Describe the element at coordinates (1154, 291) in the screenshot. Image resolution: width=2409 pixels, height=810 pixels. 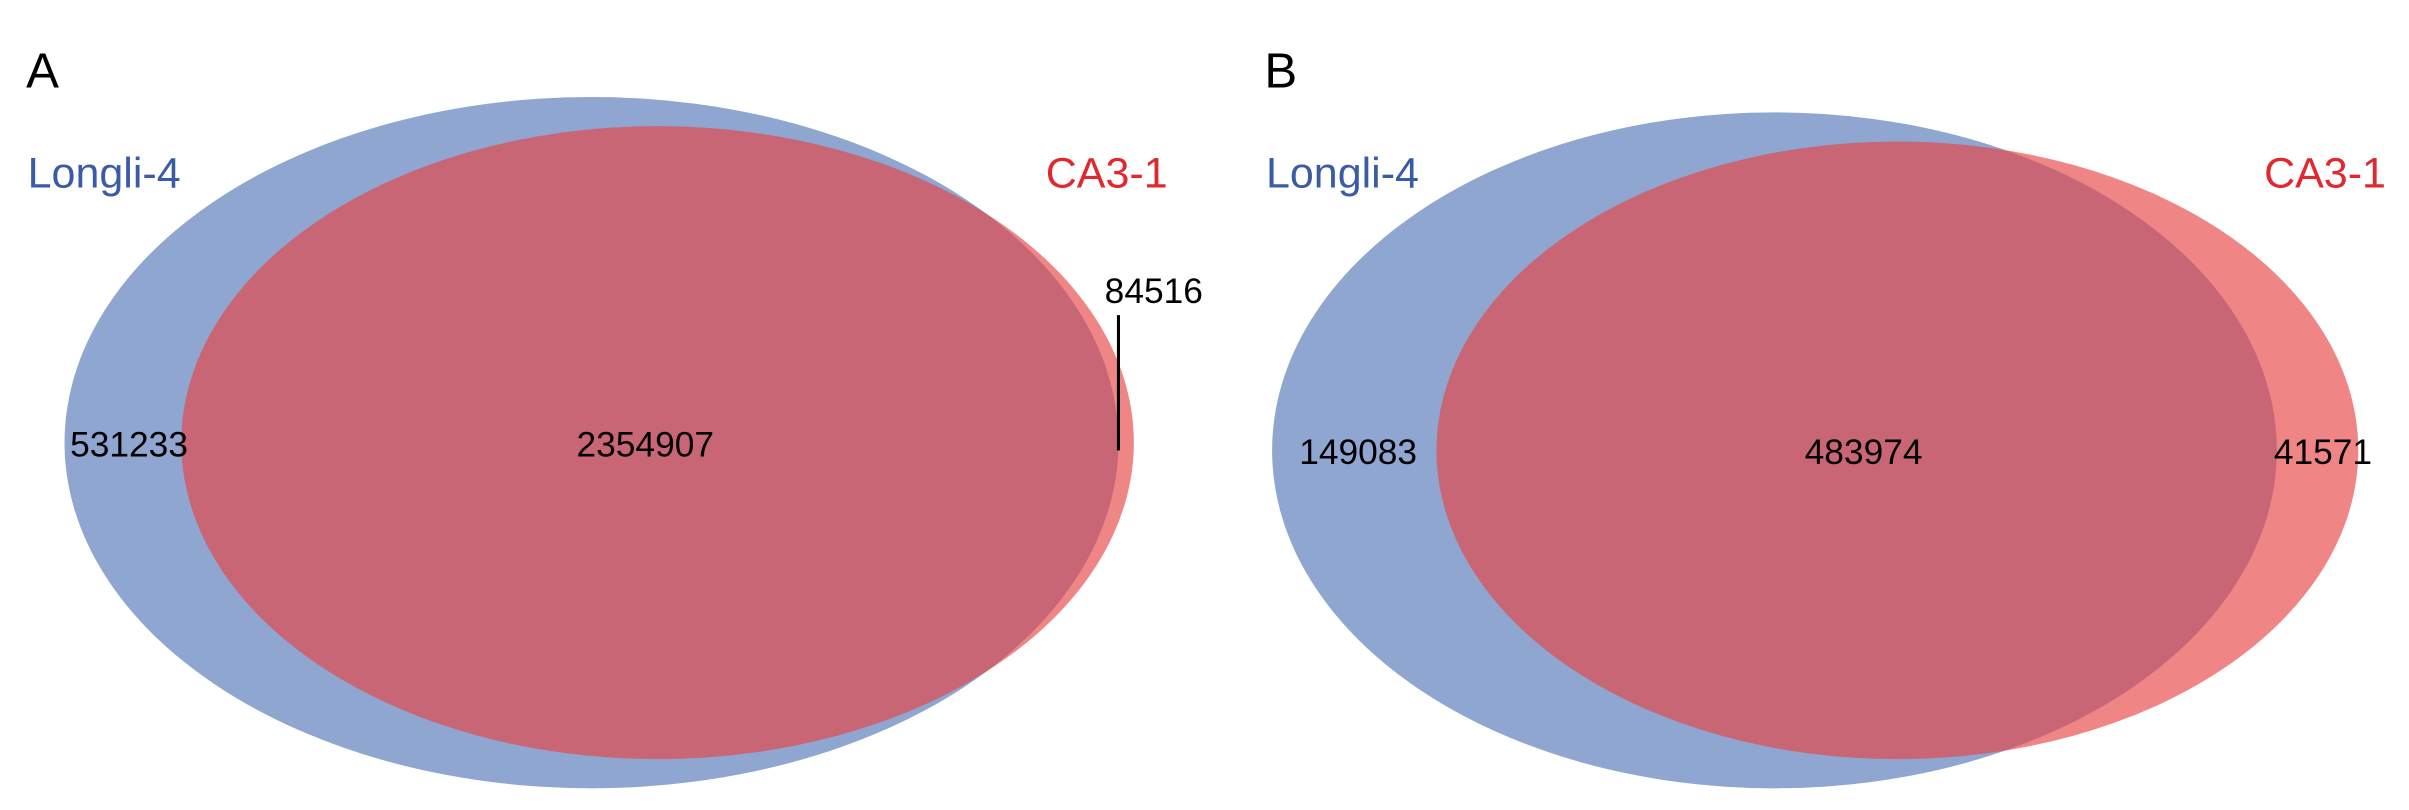
I see `count-label: 84516` at that location.